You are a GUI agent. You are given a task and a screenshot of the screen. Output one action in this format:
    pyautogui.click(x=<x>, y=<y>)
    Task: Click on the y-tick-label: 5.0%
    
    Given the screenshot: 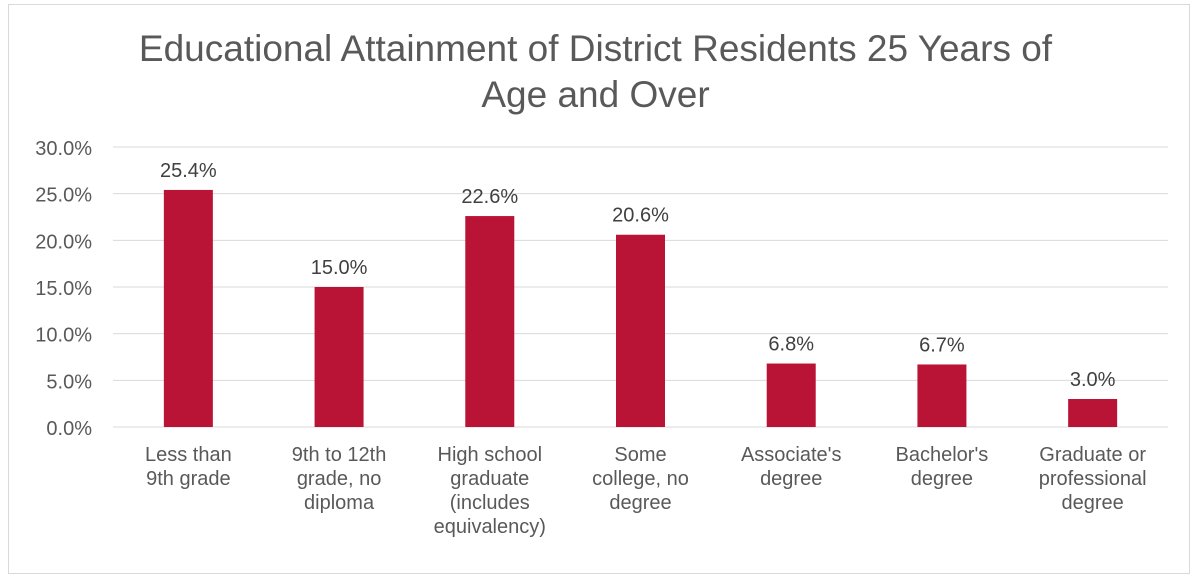 What is the action you would take?
    pyautogui.click(x=69, y=382)
    